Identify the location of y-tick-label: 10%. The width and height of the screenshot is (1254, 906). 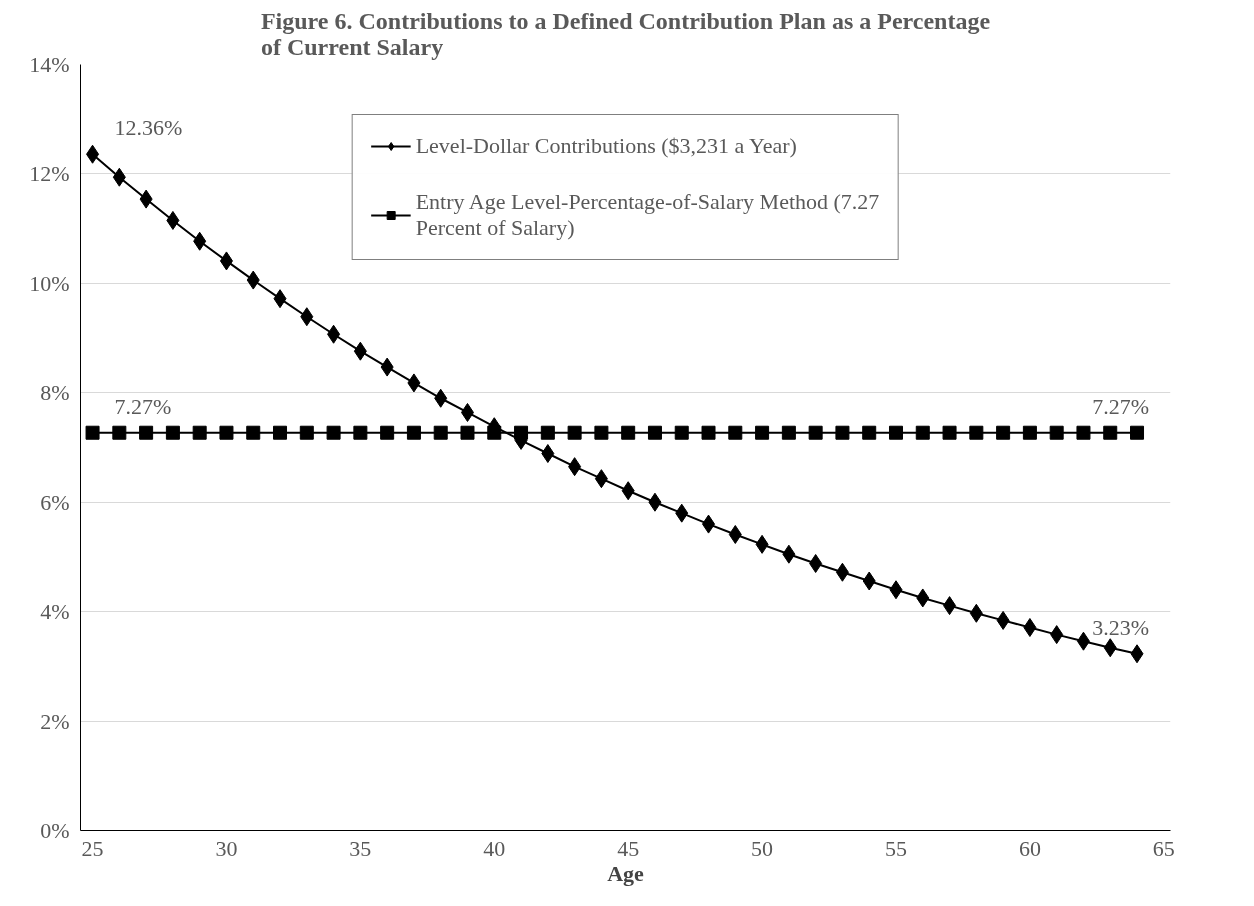
(49, 283).